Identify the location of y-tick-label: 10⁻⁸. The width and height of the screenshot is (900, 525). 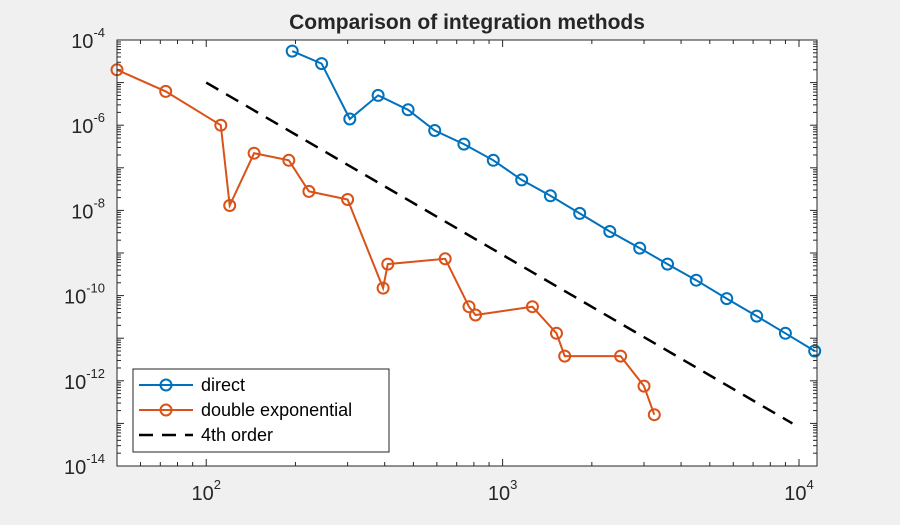
(88, 209).